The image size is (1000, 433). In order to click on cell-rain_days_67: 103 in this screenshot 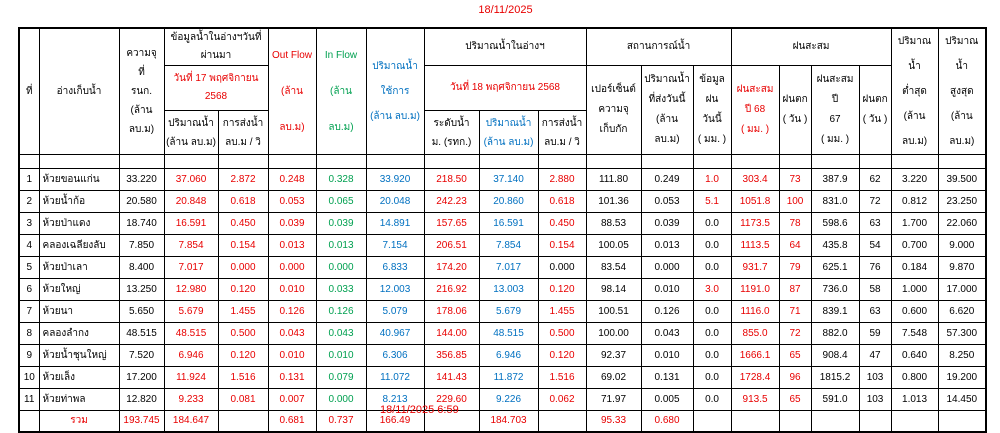, I will do `click(875, 377)`.